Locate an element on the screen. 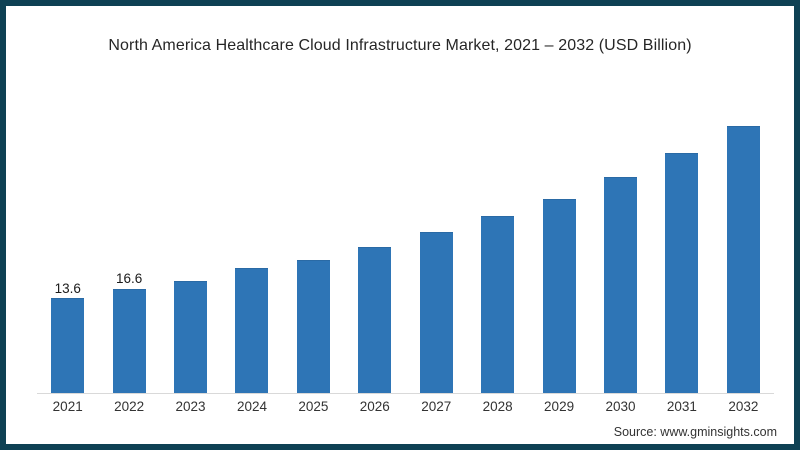  x-tick-label-2022: 2022 is located at coordinates (129, 406).